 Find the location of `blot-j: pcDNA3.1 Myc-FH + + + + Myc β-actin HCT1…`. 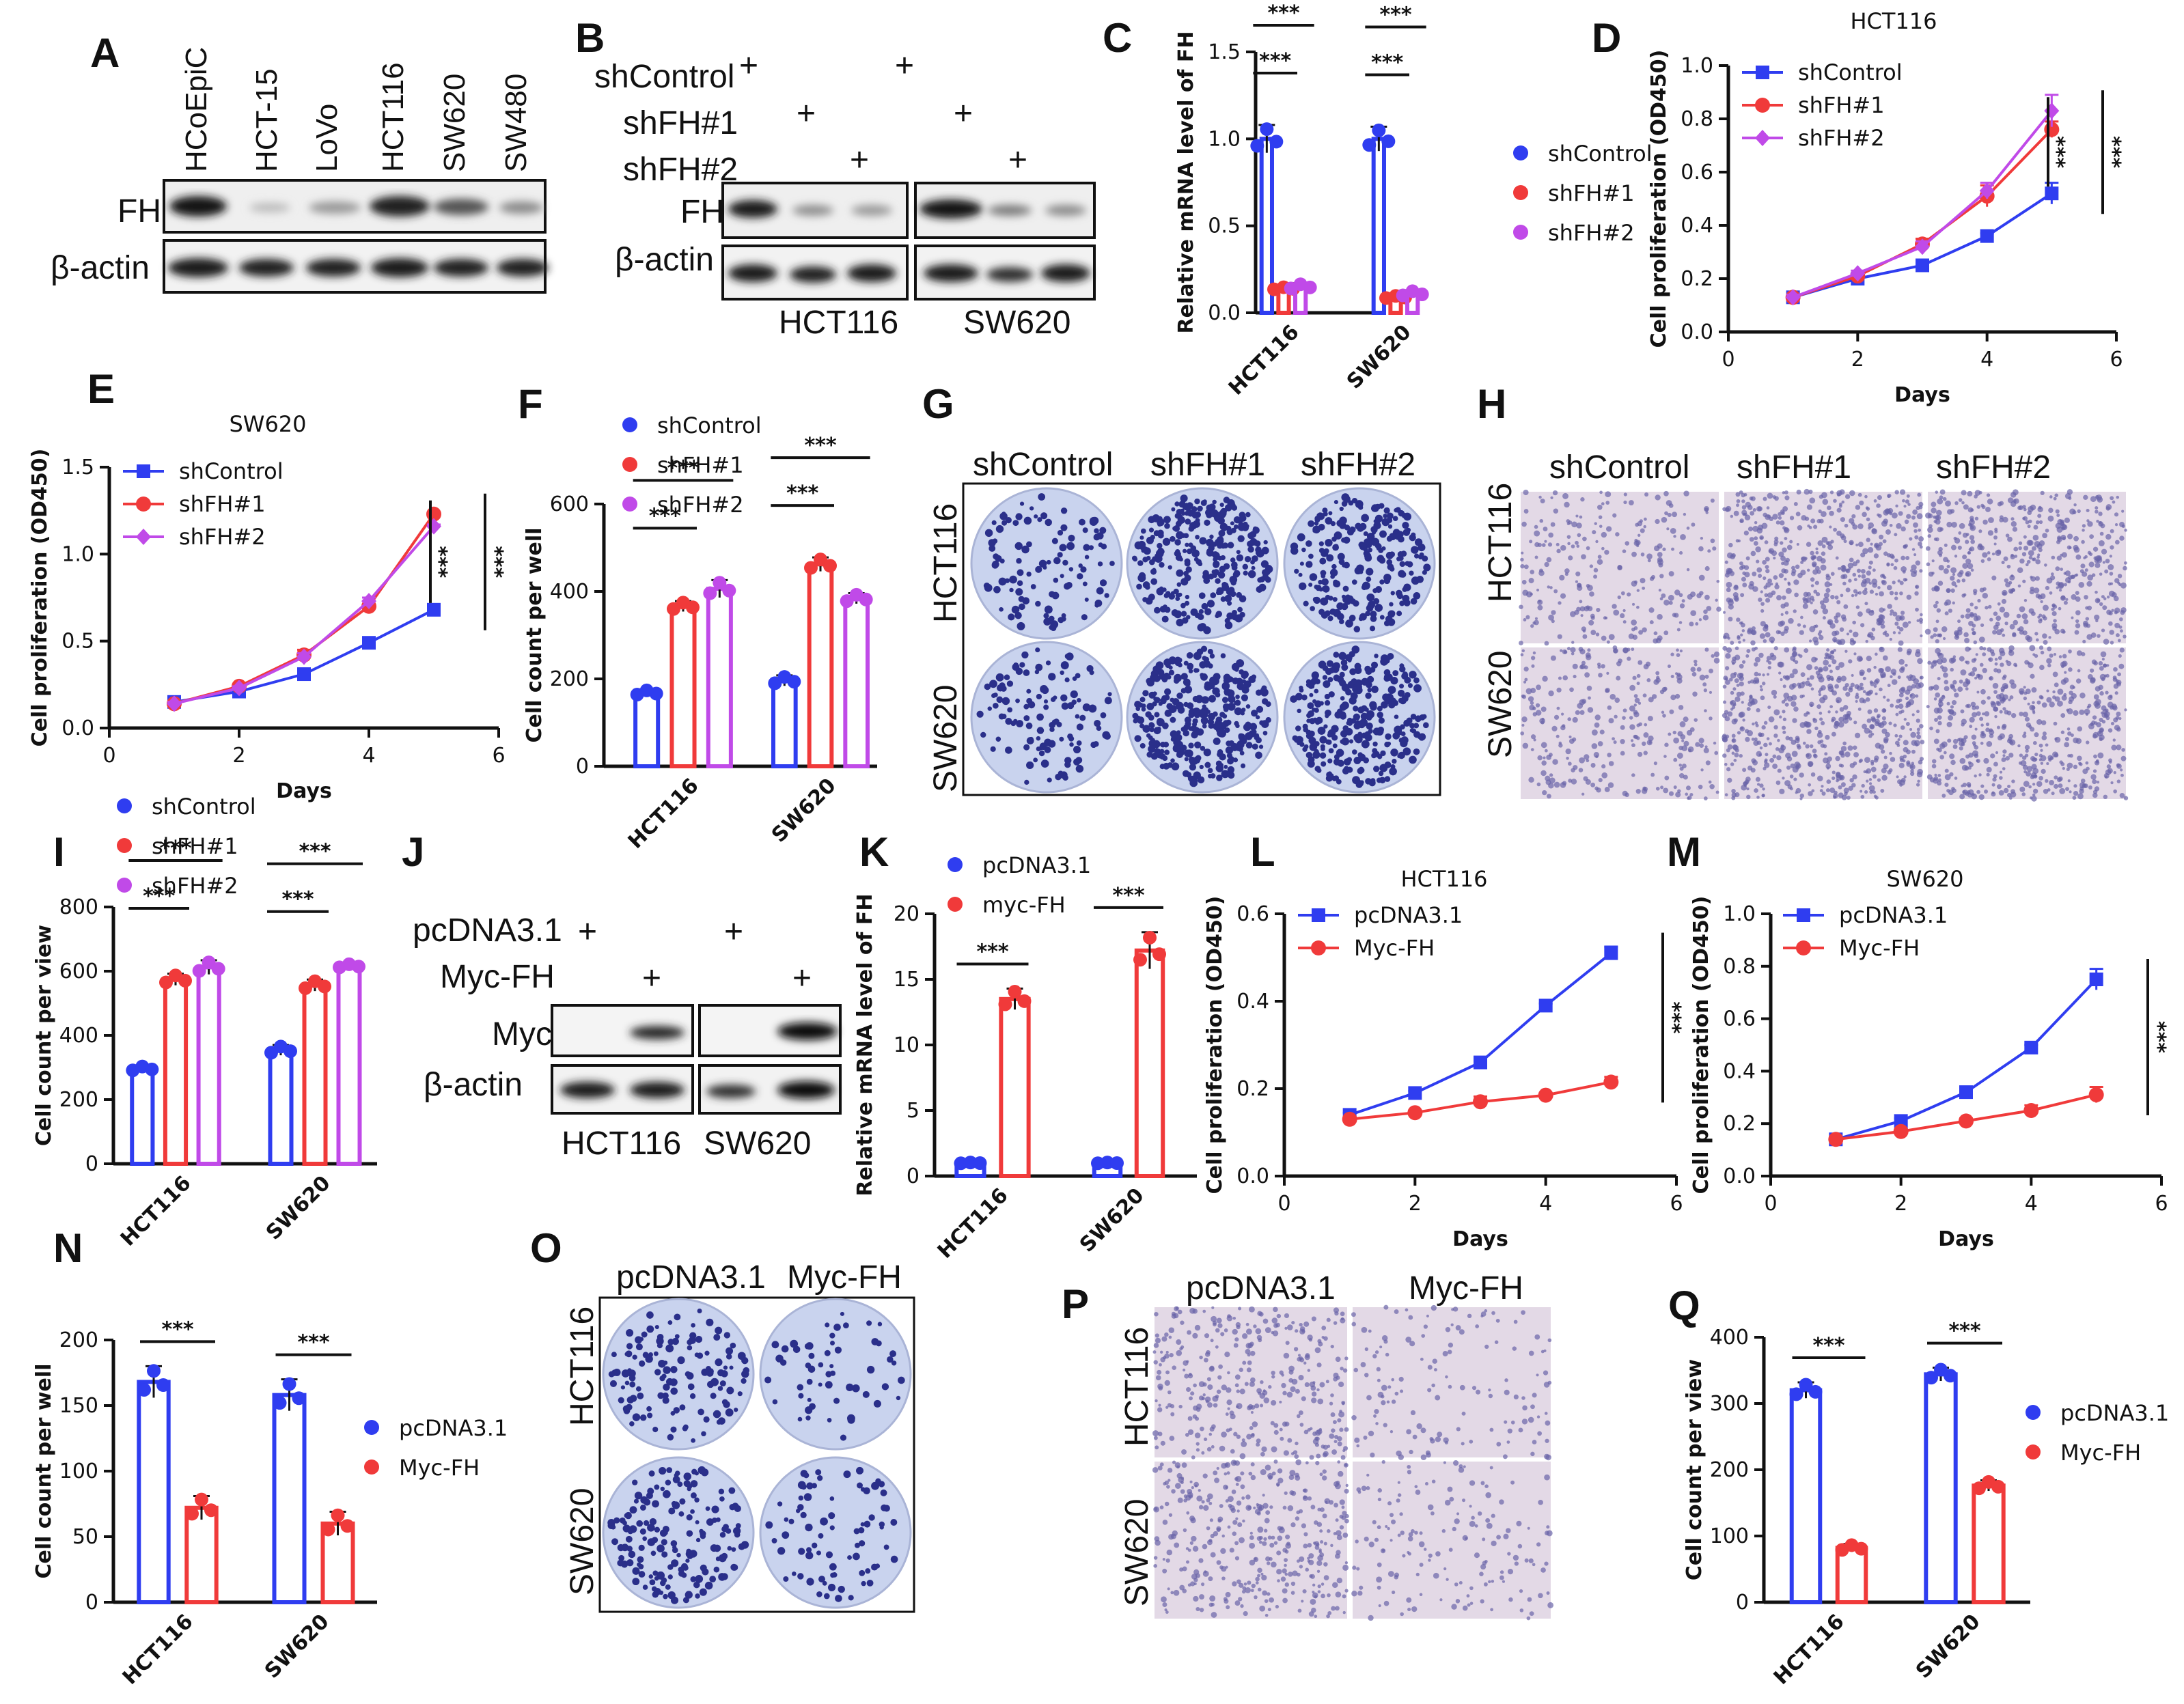

blot-j: pcDNA3.1 Myc-FH + + + + Myc β-actin HCT1… is located at coordinates (627, 1037).